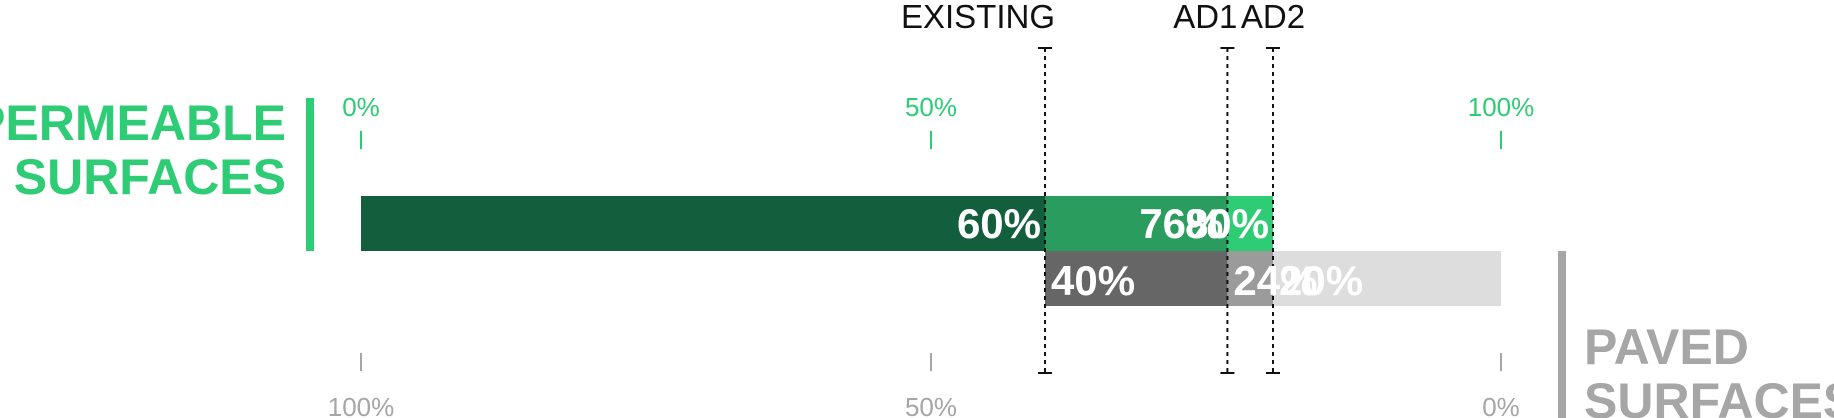 Image resolution: width=1834 pixels, height=418 pixels. What do you see at coordinates (143, 123) in the screenshot?
I see `permeable-label-line-1: PERMEABLE` at bounding box center [143, 123].